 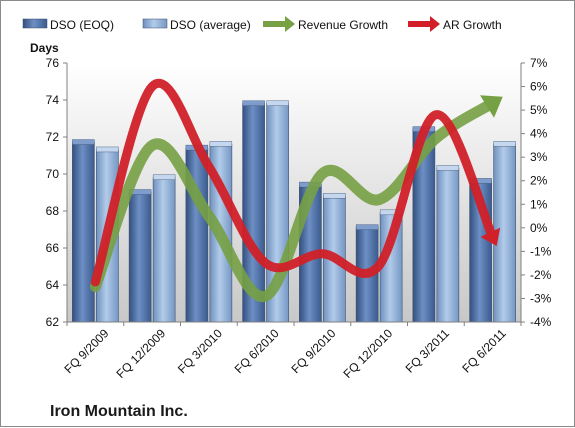 I want to click on y2-tick-label: -2%, so click(x=541, y=275).